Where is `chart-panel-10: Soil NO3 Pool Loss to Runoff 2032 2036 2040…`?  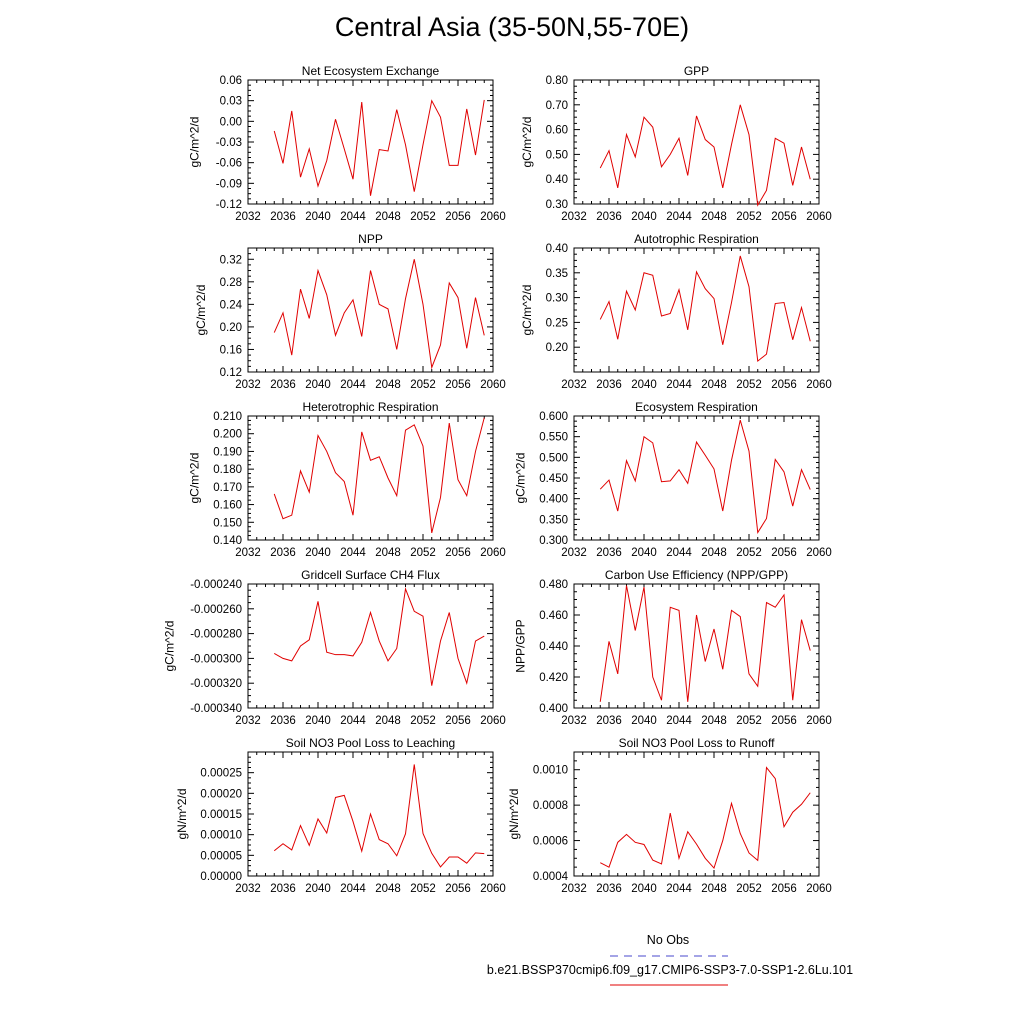
chart-panel-10: Soil NO3 Pool Loss to Runoff 2032 2036 2040… is located at coordinates (669, 815).